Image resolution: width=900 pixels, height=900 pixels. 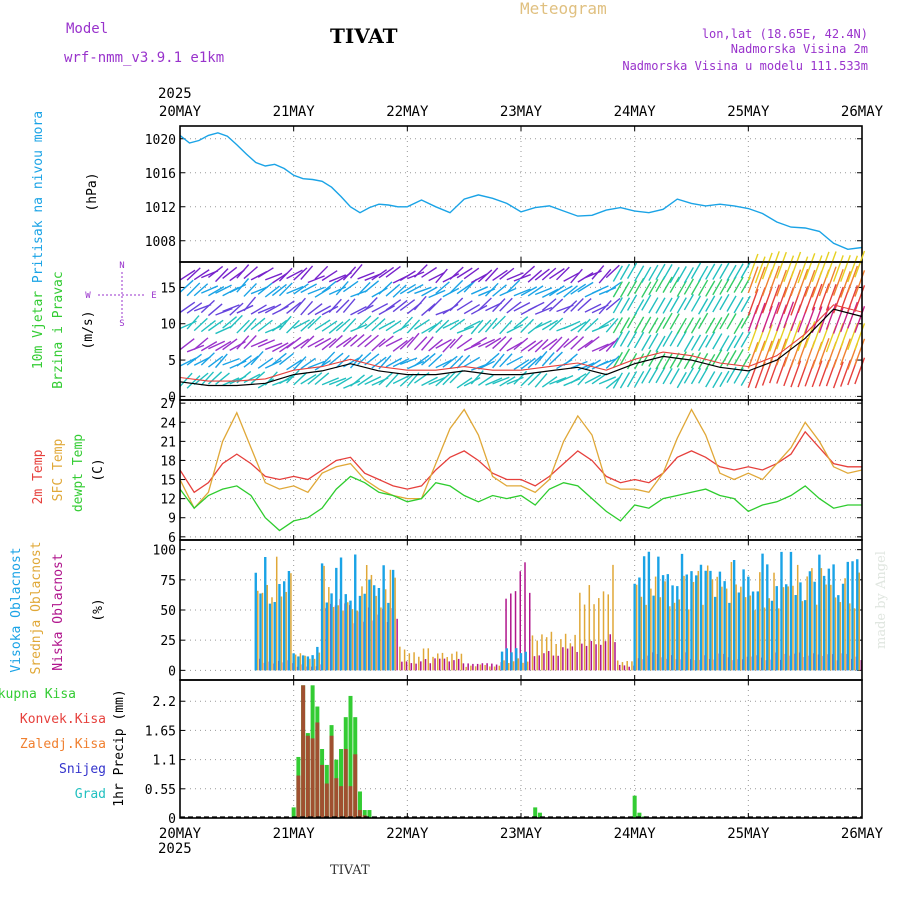 What do you see at coordinates (160, 208) in the screenshot?
I see `y-tick-label: 1012` at bounding box center [160, 208].